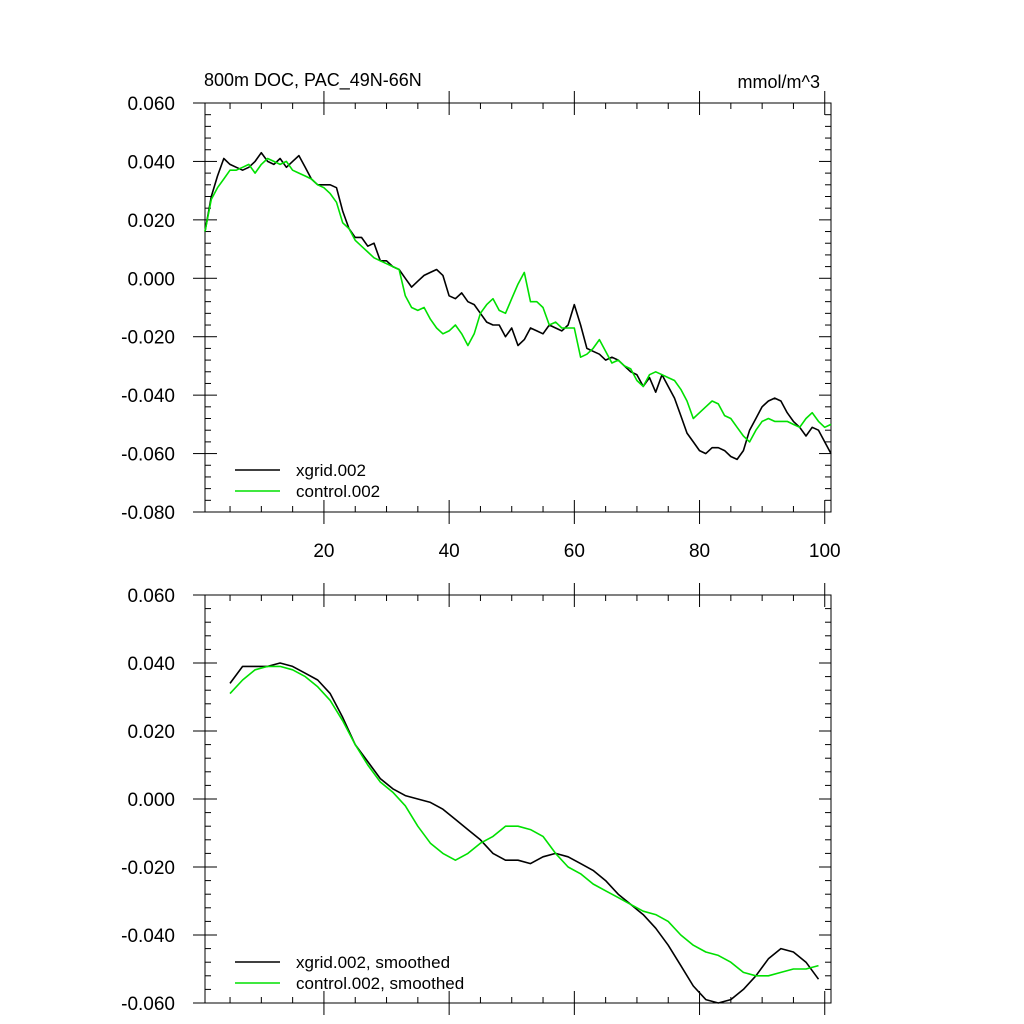 The height and width of the screenshot is (1024, 1024). What do you see at coordinates (380, 983) in the screenshot?
I see `legend-label: control.002, smoothed` at bounding box center [380, 983].